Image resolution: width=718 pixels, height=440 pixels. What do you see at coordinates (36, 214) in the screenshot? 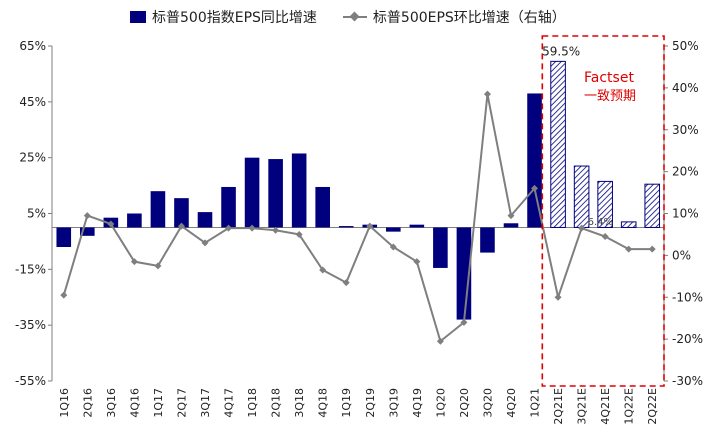
I see `left-tick-label: 5%` at bounding box center [36, 214].